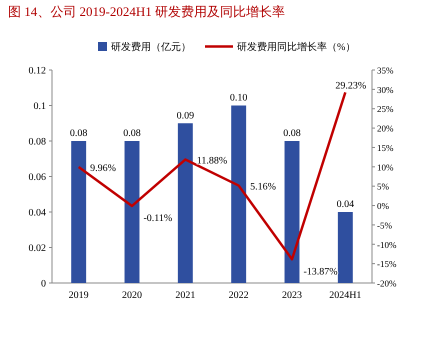 The width and height of the screenshot is (421, 348). Describe the element at coordinates (387, 264) in the screenshot. I see `y2-tick-label: -15%` at that location.